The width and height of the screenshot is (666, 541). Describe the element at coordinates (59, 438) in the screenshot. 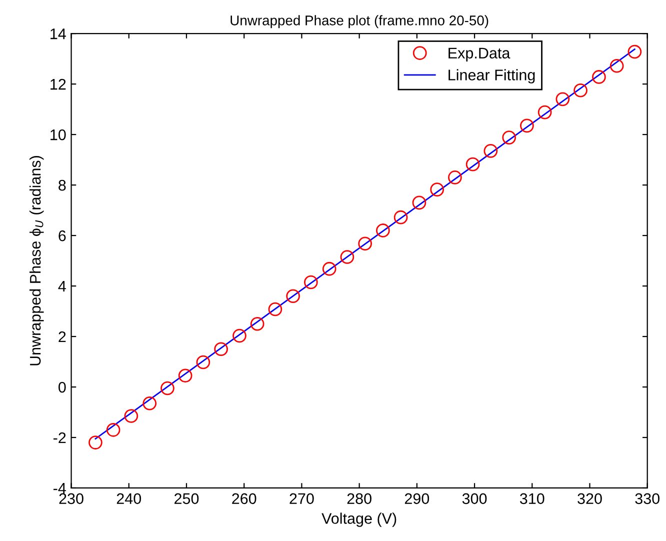

I see `y-tick-label: -2` at that location.